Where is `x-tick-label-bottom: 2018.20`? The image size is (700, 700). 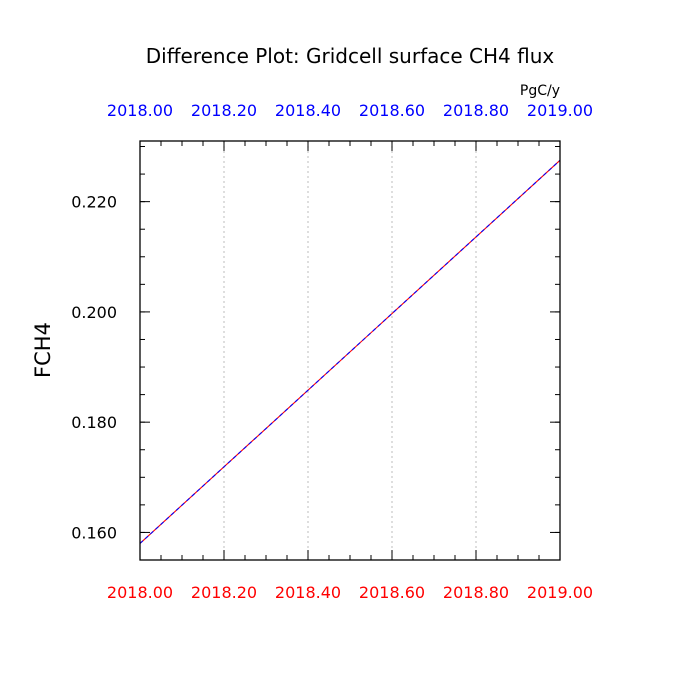 x-tick-label-bottom: 2018.20 is located at coordinates (224, 592).